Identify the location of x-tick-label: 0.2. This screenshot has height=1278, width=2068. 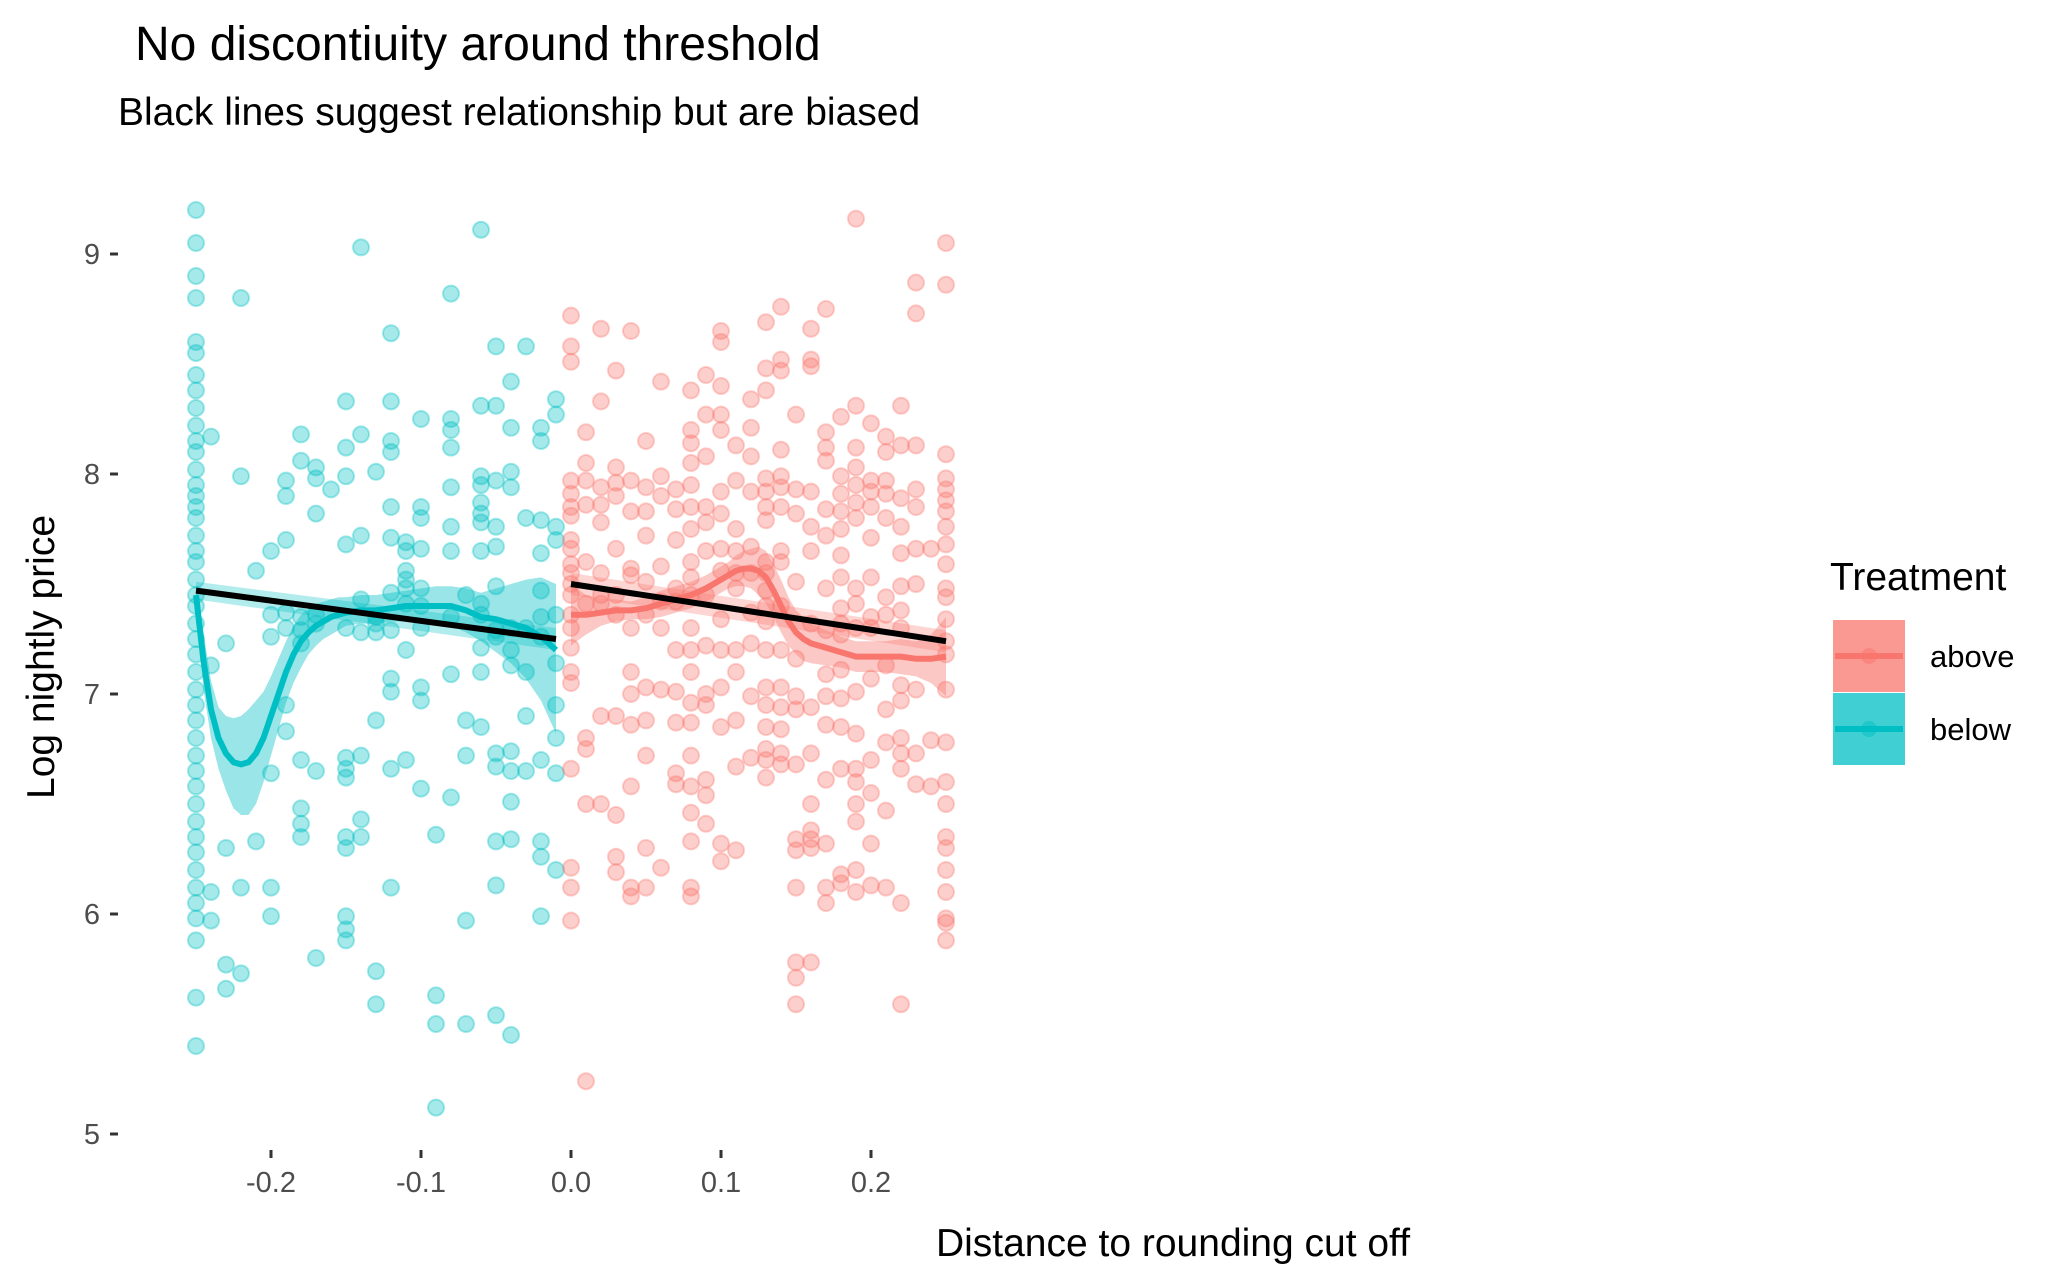
(871, 1183).